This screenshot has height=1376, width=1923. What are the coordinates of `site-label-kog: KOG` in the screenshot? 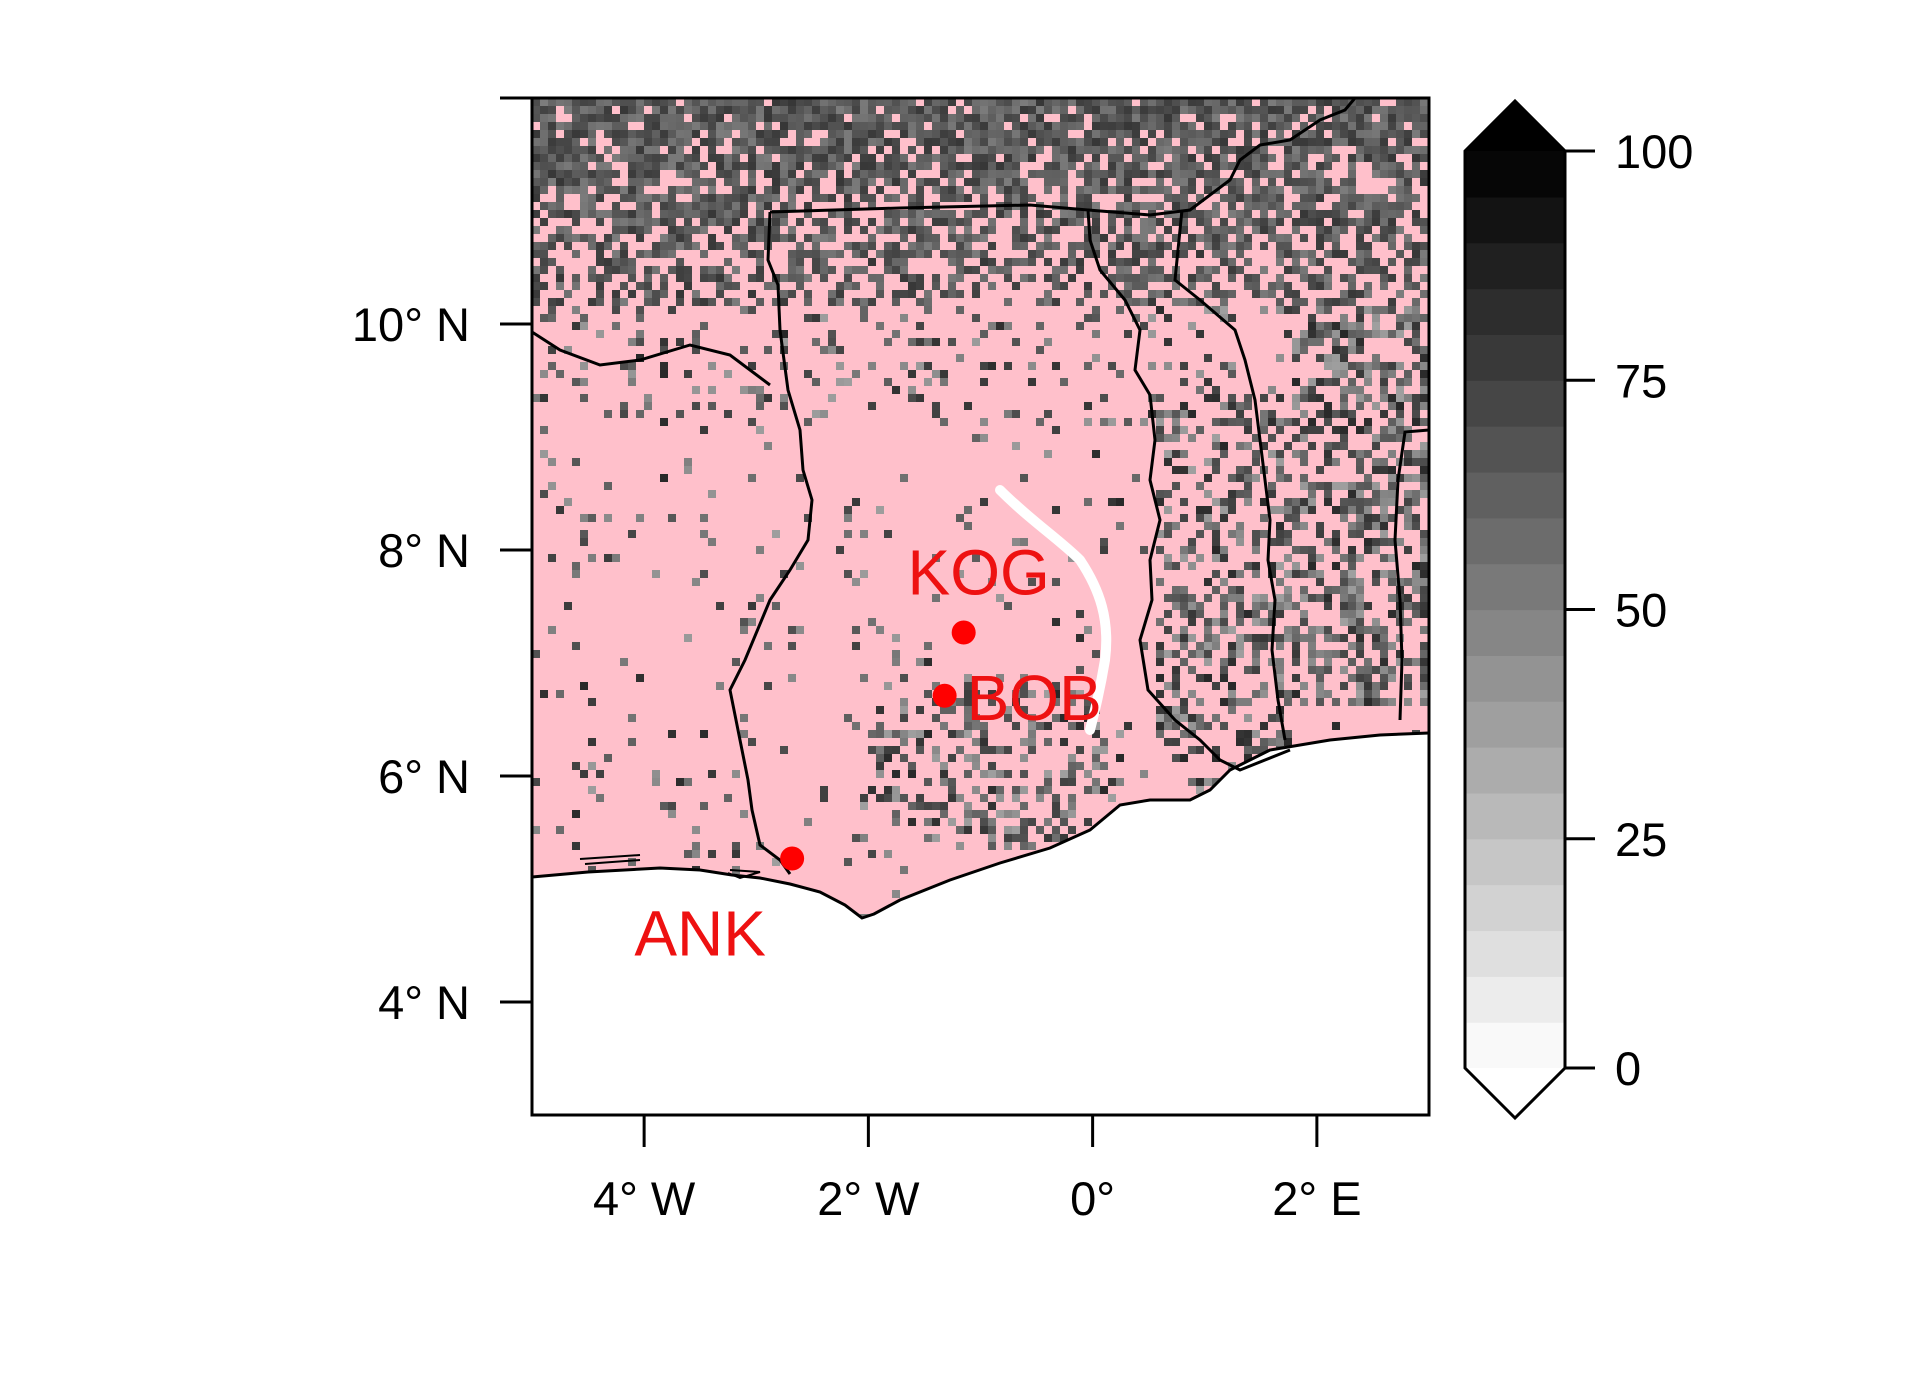 It's located at (979, 572).